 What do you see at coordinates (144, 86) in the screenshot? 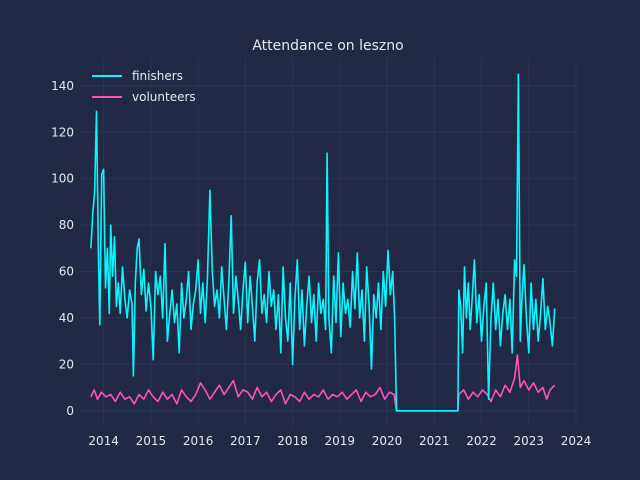
I see `legend: finishers volunteers` at bounding box center [144, 86].